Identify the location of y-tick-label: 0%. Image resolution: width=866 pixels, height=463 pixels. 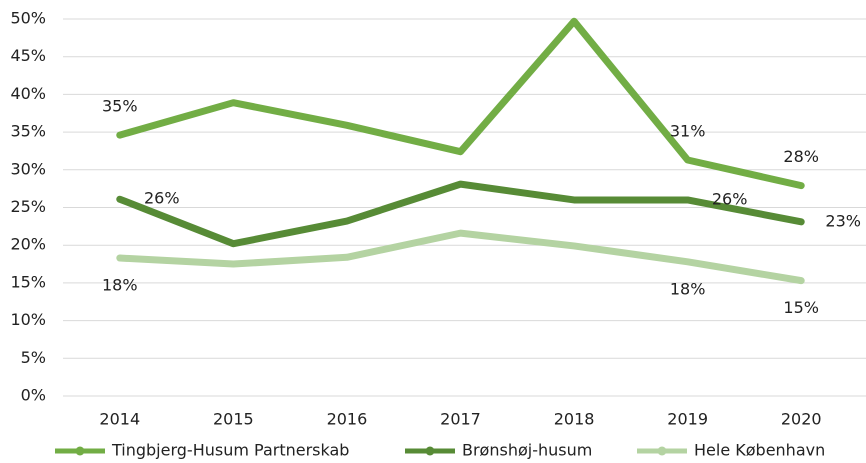
(33, 395).